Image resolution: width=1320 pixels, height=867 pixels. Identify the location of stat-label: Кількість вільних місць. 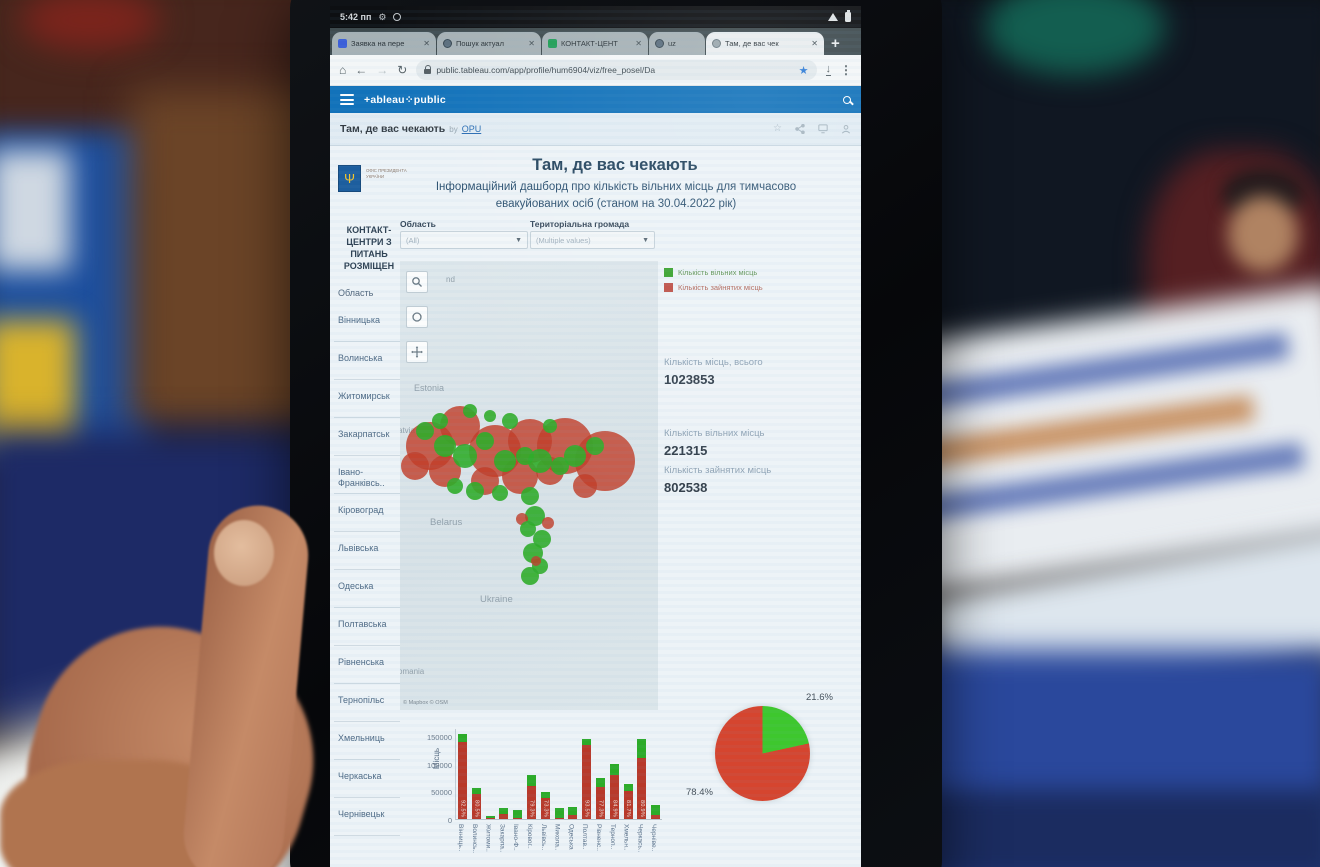
(714, 433).